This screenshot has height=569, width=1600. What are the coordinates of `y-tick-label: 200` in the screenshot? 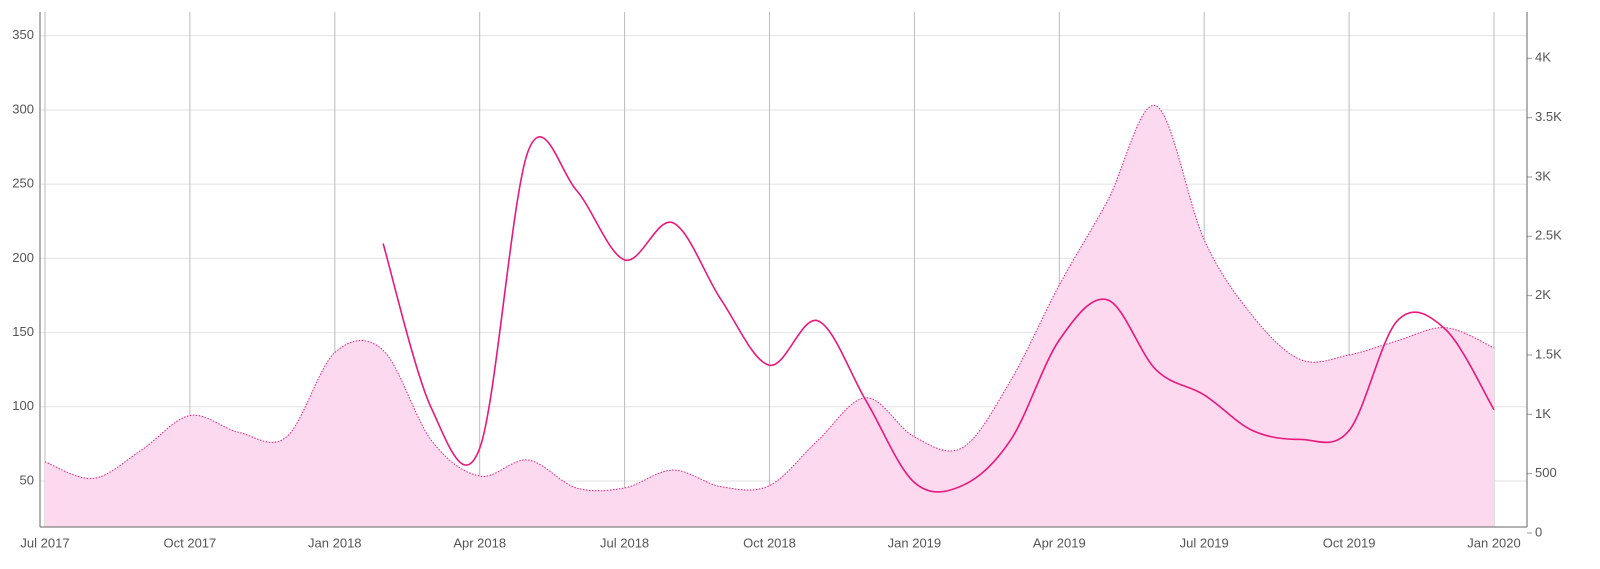 It's located at (23, 257).